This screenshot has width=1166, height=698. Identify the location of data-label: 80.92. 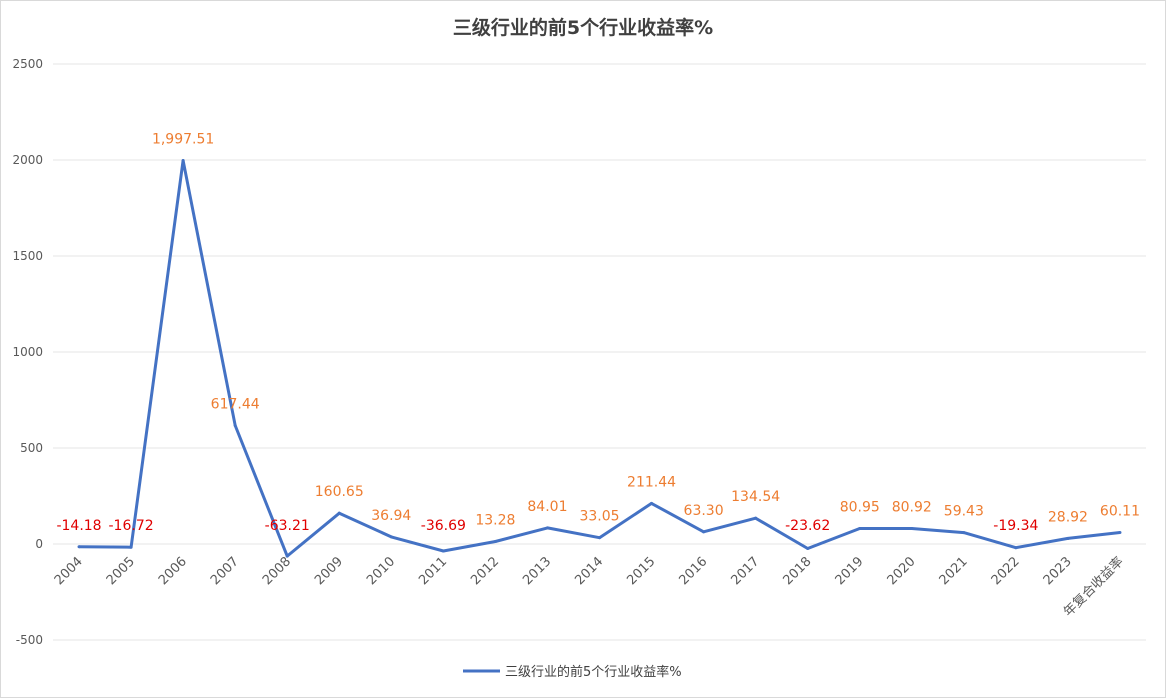
(912, 507).